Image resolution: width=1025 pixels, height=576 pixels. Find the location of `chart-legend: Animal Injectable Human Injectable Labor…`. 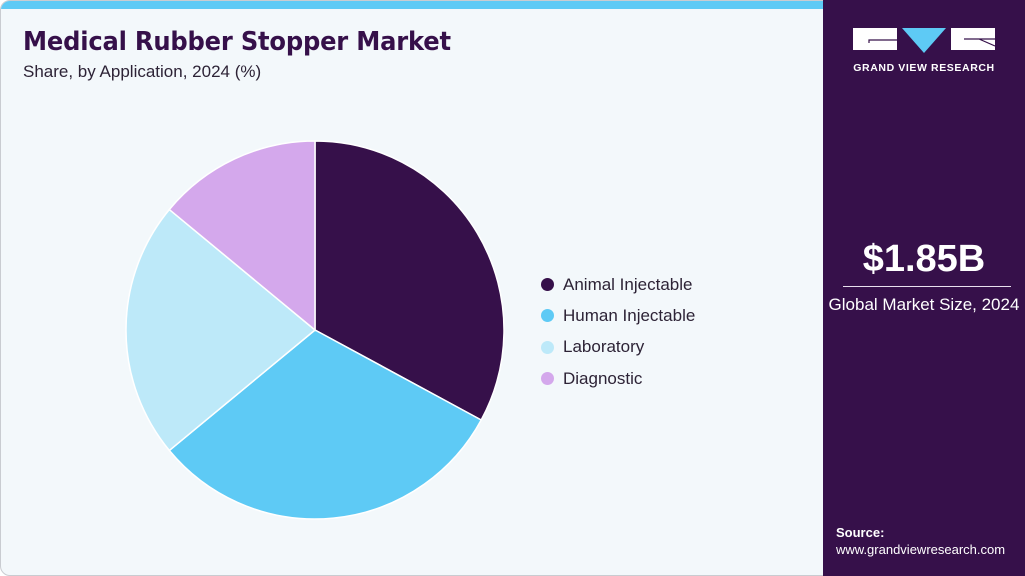

chart-legend: Animal Injectable Human Injectable Labor… is located at coordinates (618, 331).